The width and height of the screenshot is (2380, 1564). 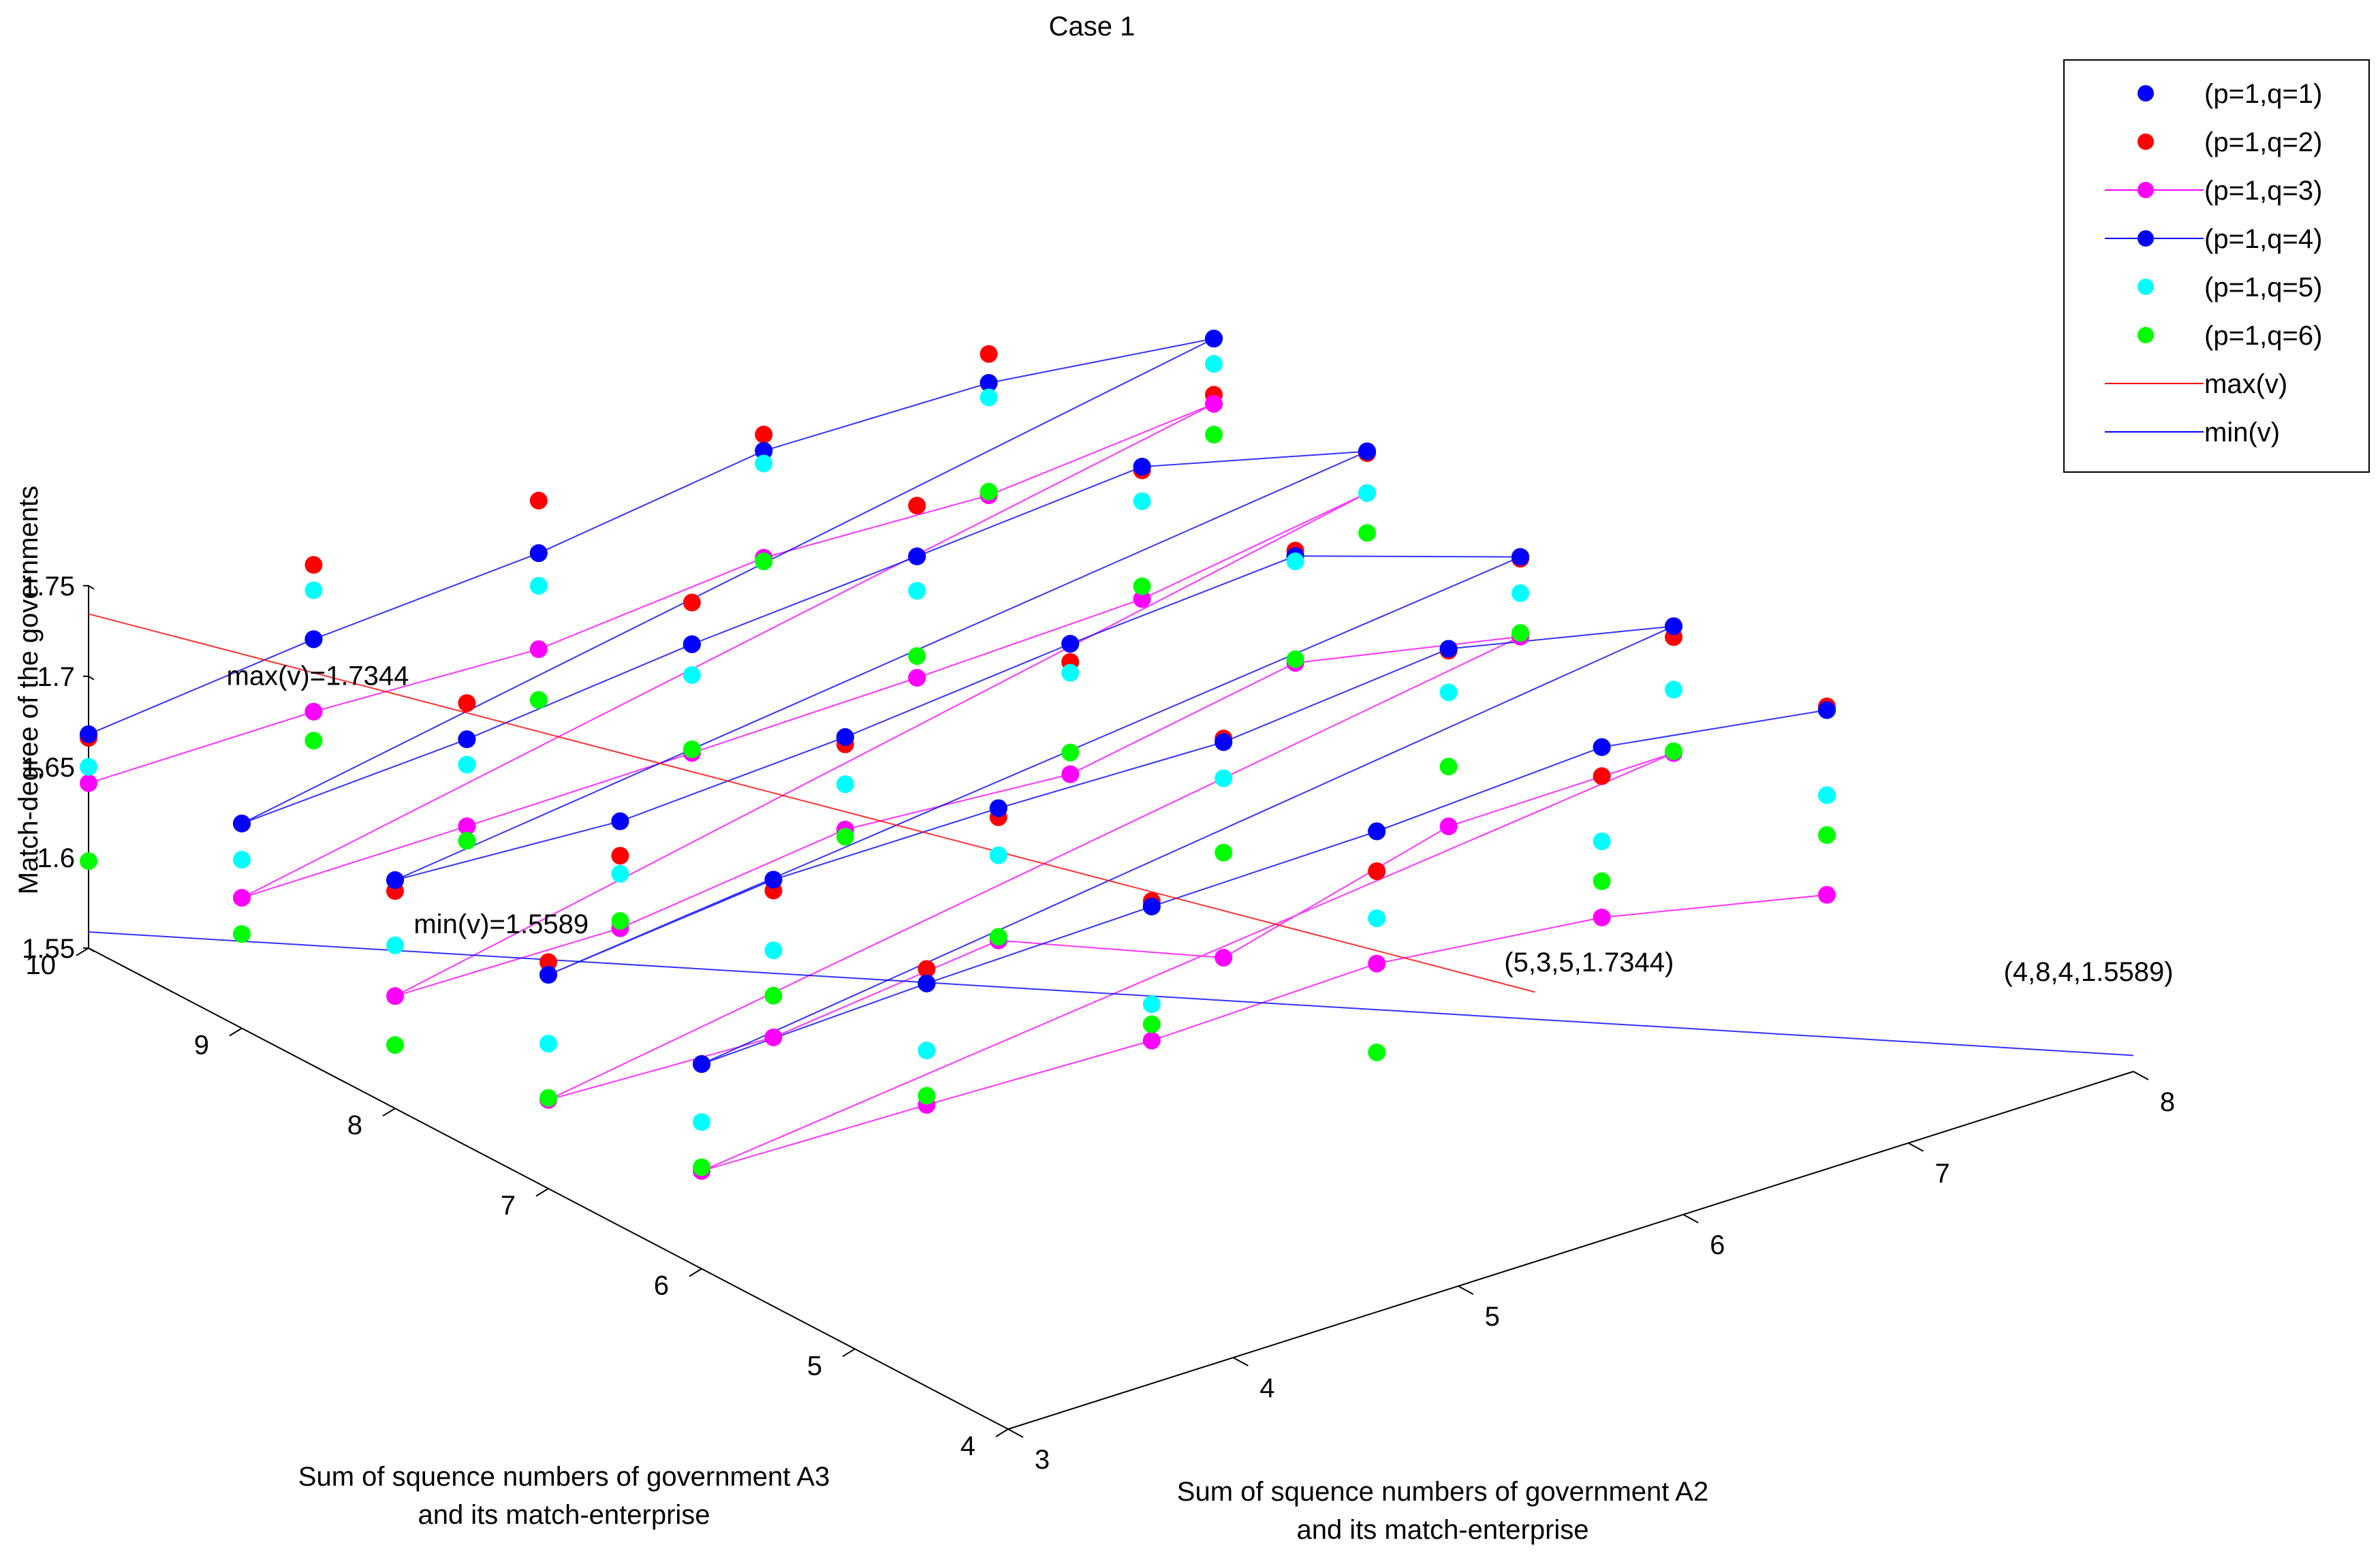 What do you see at coordinates (501, 924) in the screenshot?
I see `annotation-label: min(v)=1.5589` at bounding box center [501, 924].